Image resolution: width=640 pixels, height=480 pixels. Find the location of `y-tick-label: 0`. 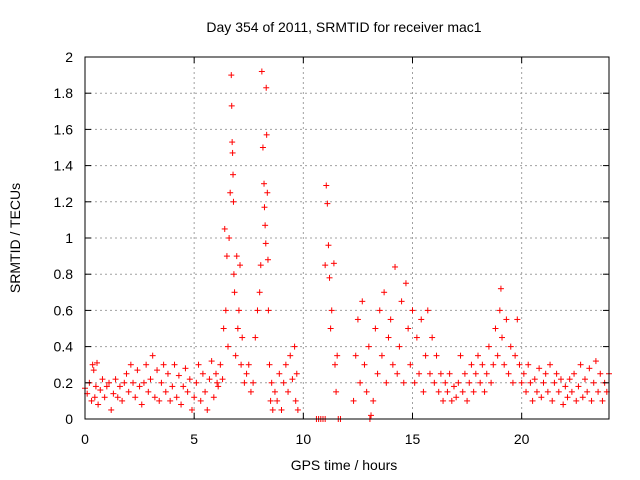

y-tick-label: 0 is located at coordinates (69, 419).